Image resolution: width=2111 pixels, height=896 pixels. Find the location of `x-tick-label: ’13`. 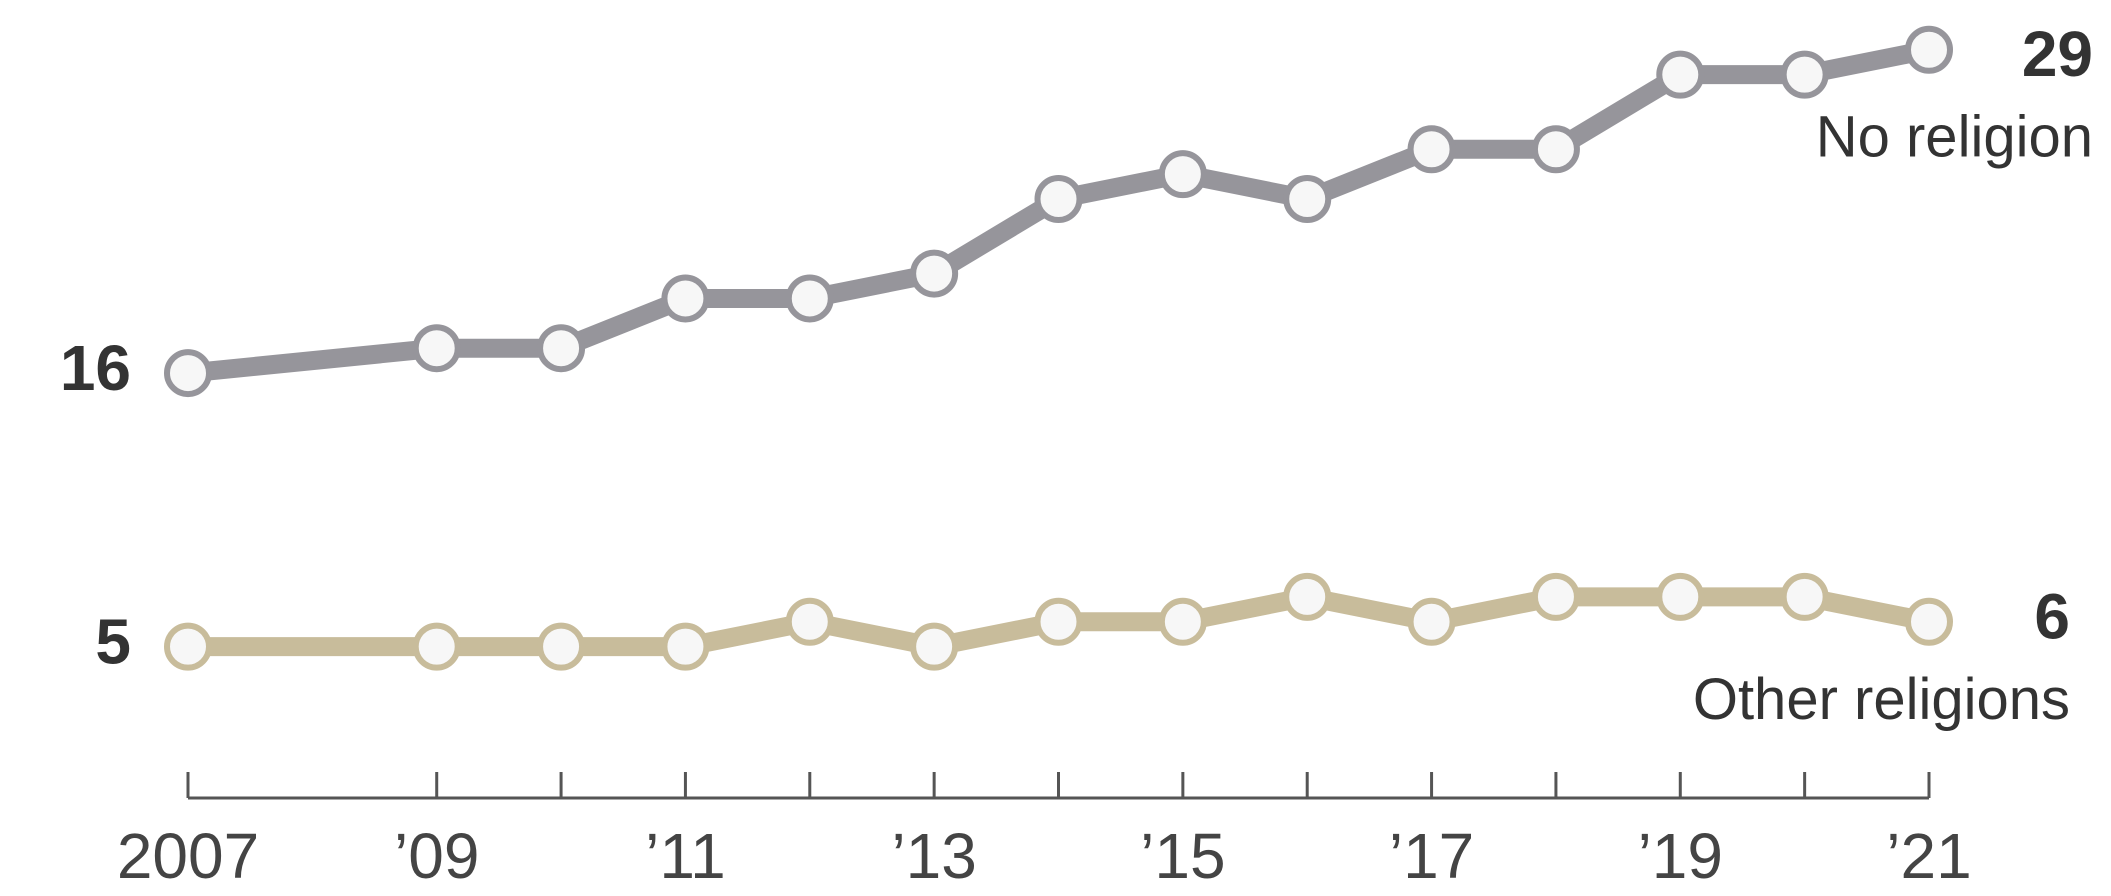

x-tick-label: ’13 is located at coordinates (933, 856).